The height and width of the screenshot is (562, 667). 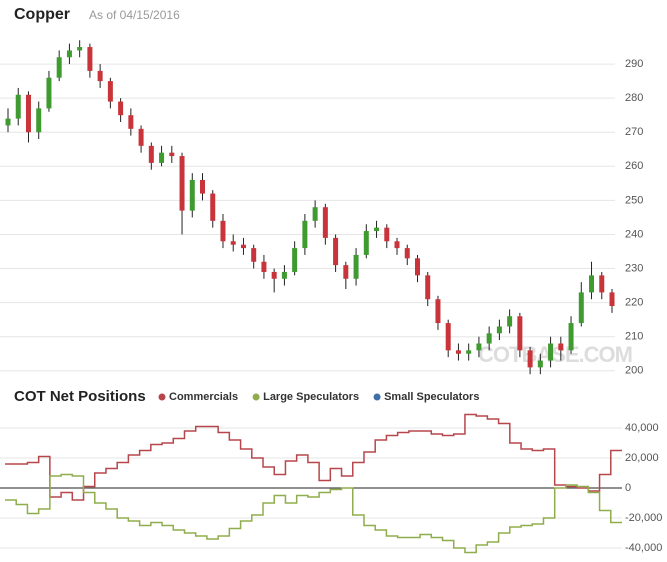 What do you see at coordinates (642, 428) in the screenshot?
I see `y-tick-label: 40,000` at bounding box center [642, 428].